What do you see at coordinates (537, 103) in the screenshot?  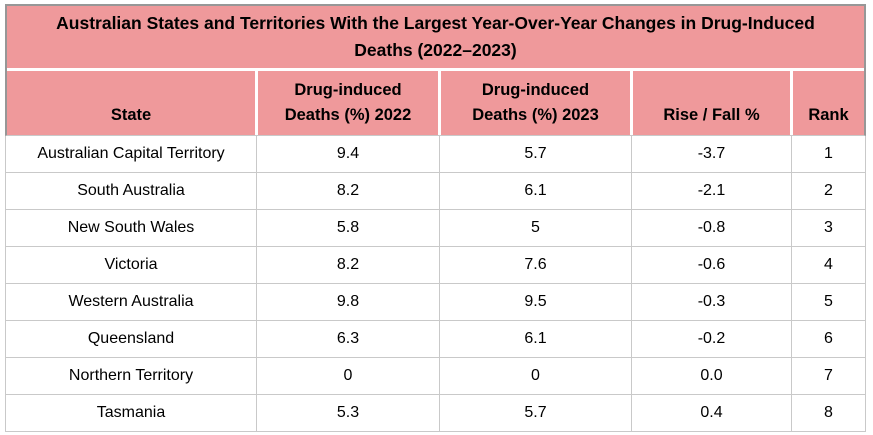 I see `column-header-deaths-2023: Drug-induced Deaths (%) 2023` at bounding box center [537, 103].